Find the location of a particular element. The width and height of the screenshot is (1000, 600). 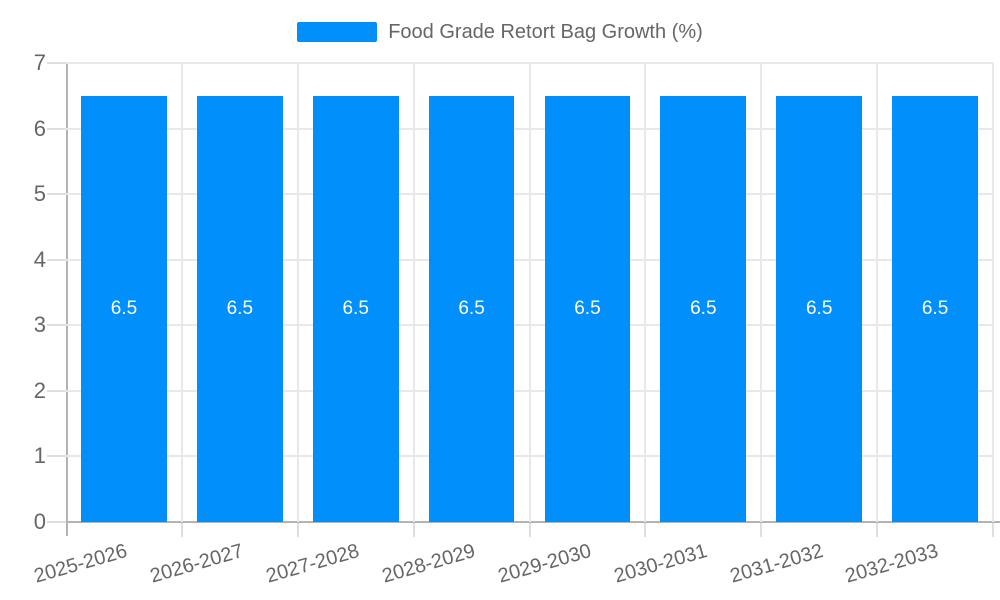

y-axis-tick-label: 7 is located at coordinates (39, 62).